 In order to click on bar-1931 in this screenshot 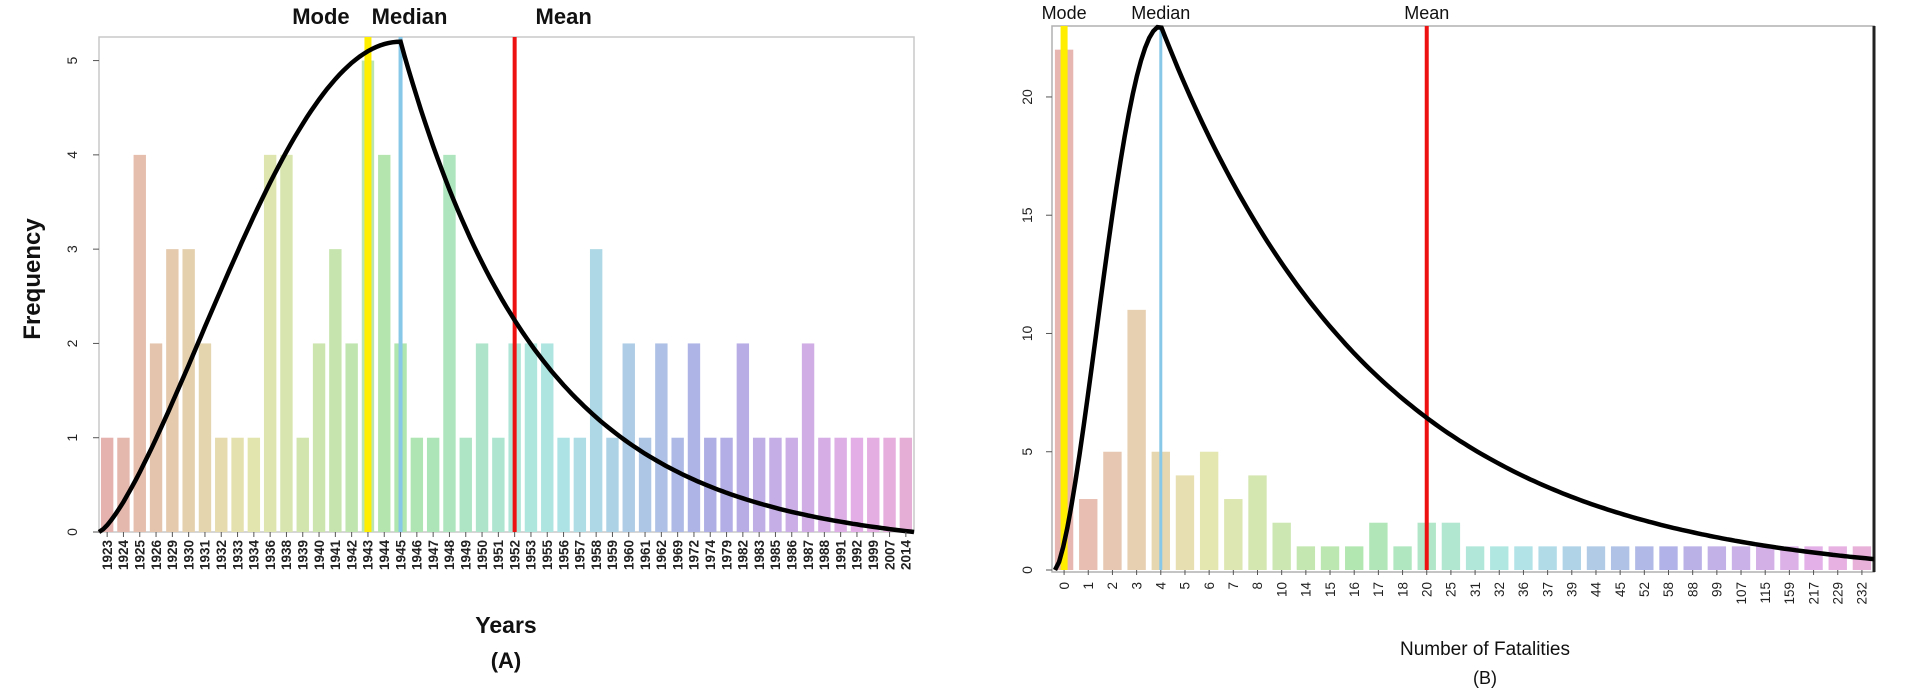, I will do `click(205, 437)`.